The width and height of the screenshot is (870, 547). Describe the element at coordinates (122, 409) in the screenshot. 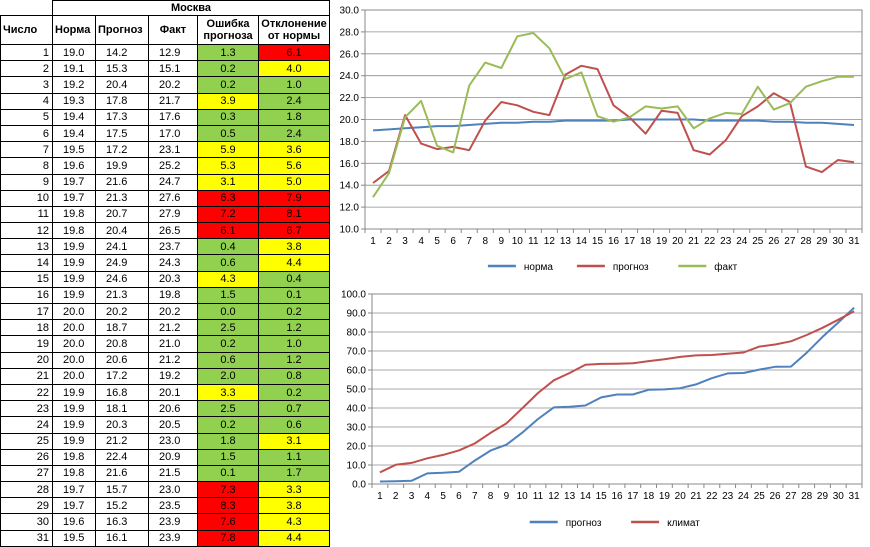

I see `cell-forecast: 18.1` at that location.